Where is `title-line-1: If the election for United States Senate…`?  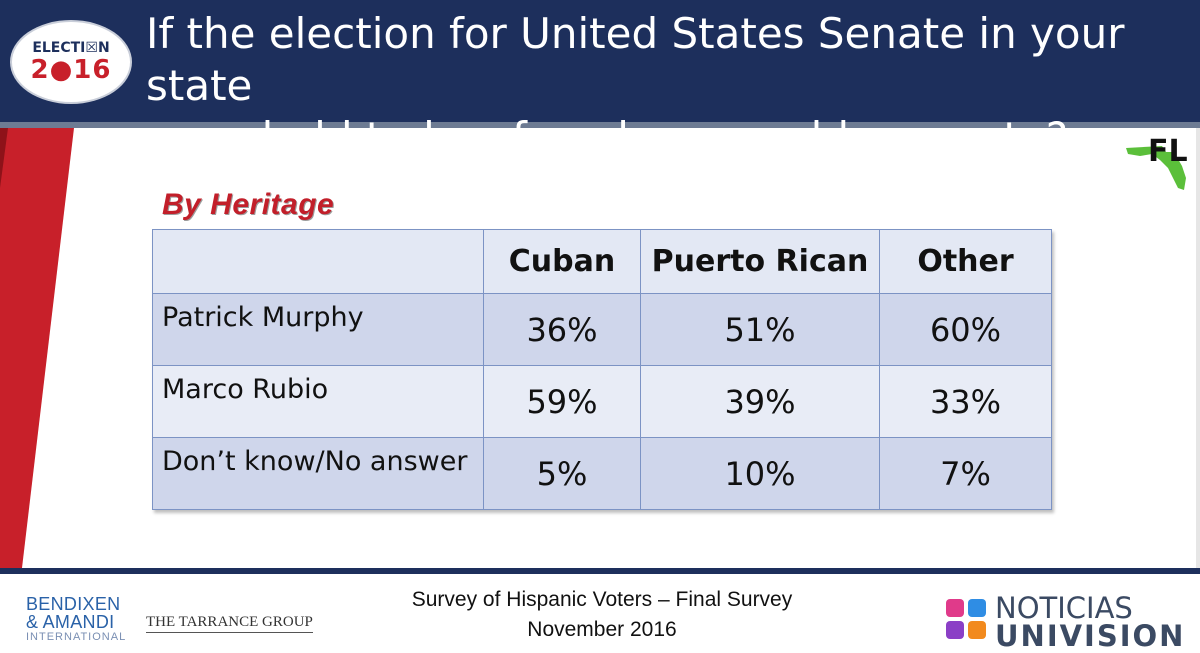
title-line-1: If the election for United States Senate… is located at coordinates (635, 59).